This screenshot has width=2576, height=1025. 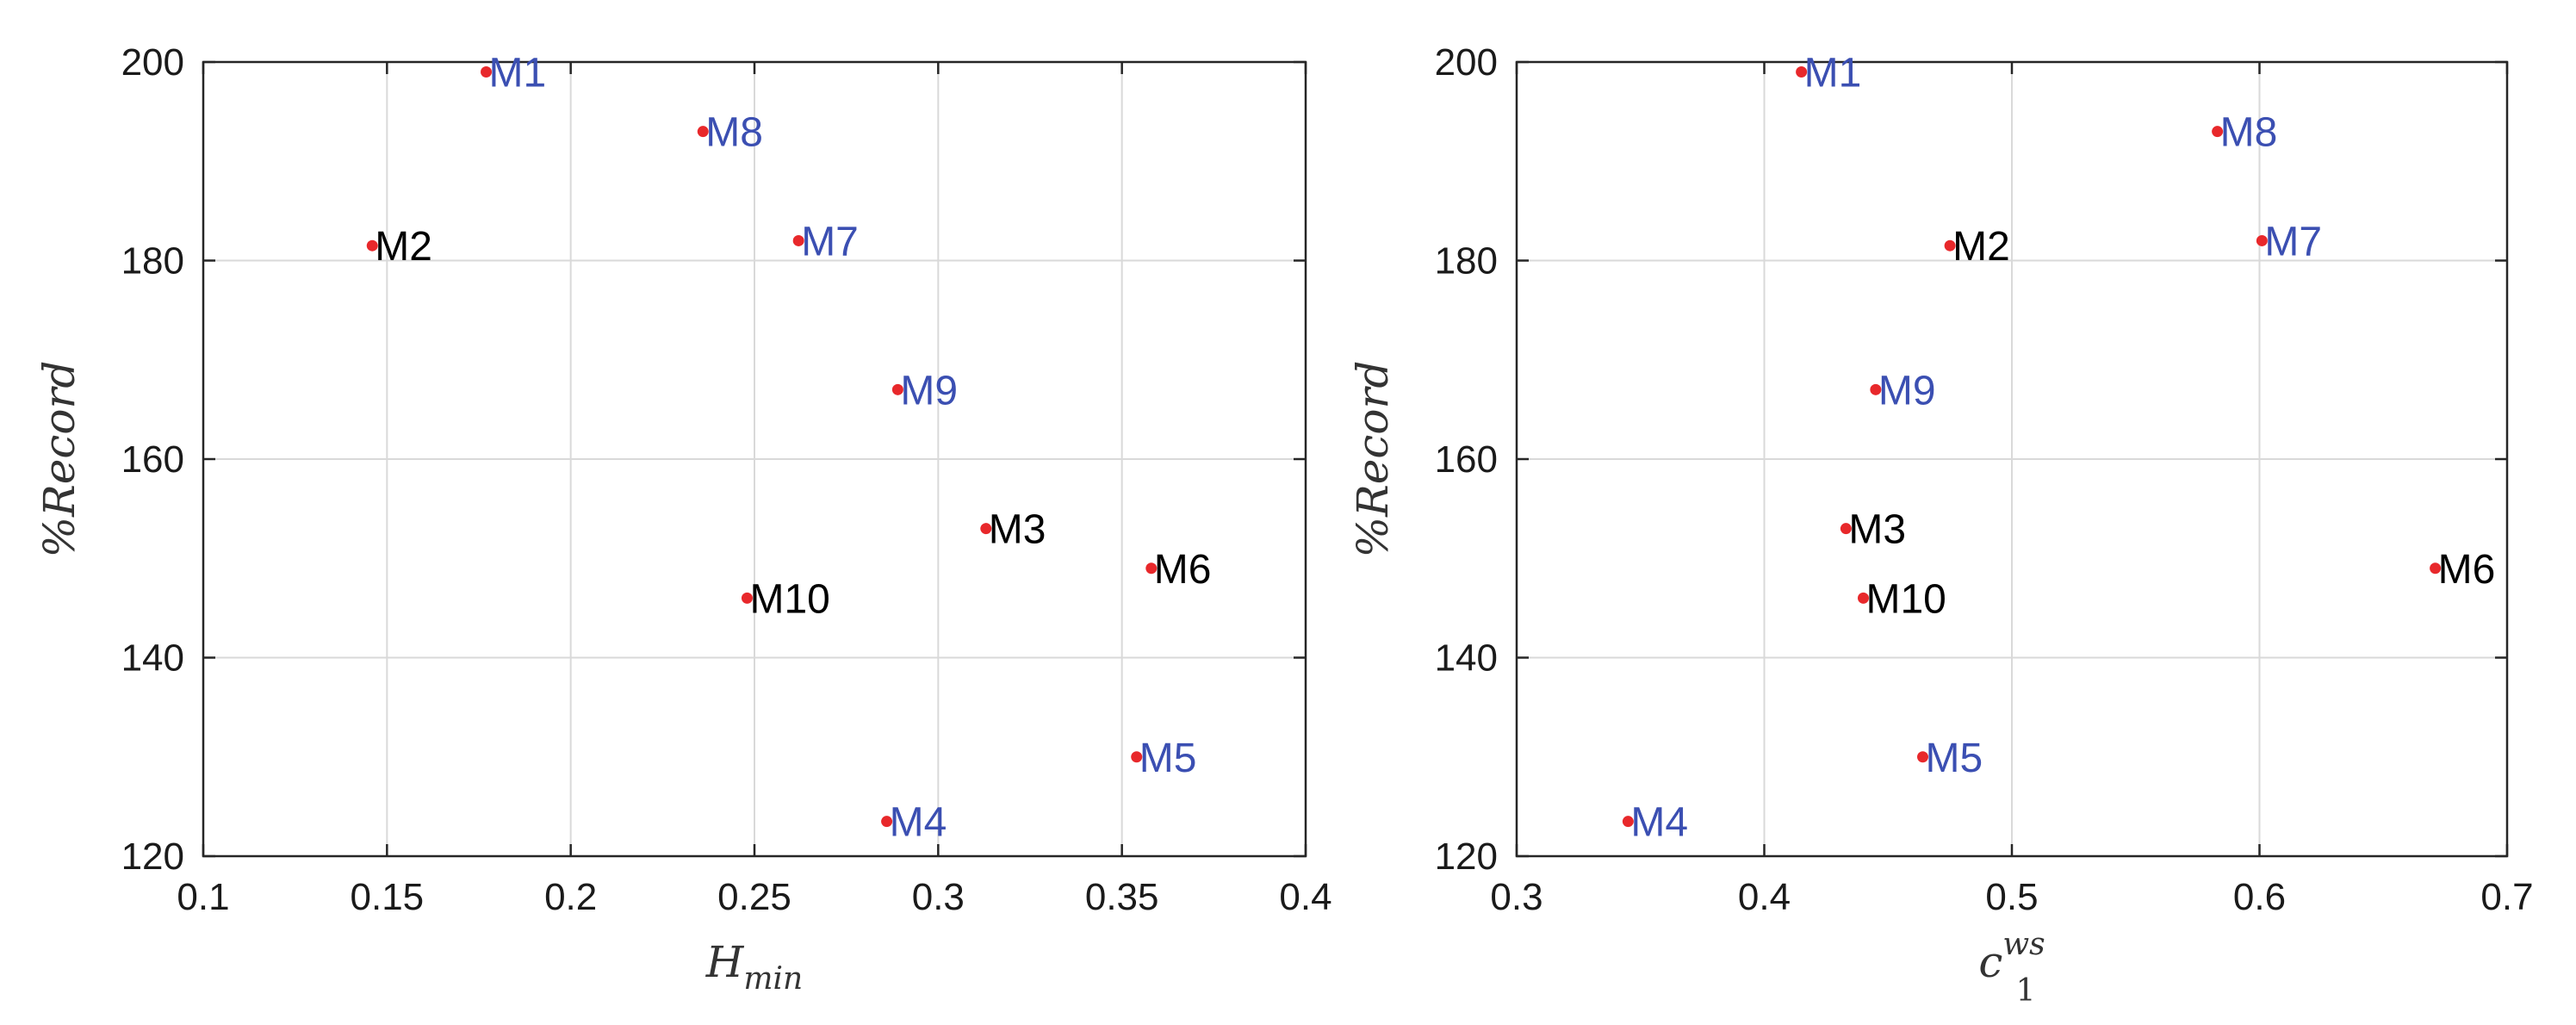 What do you see at coordinates (754, 897) in the screenshot?
I see `x-tick-label: 0.25` at bounding box center [754, 897].